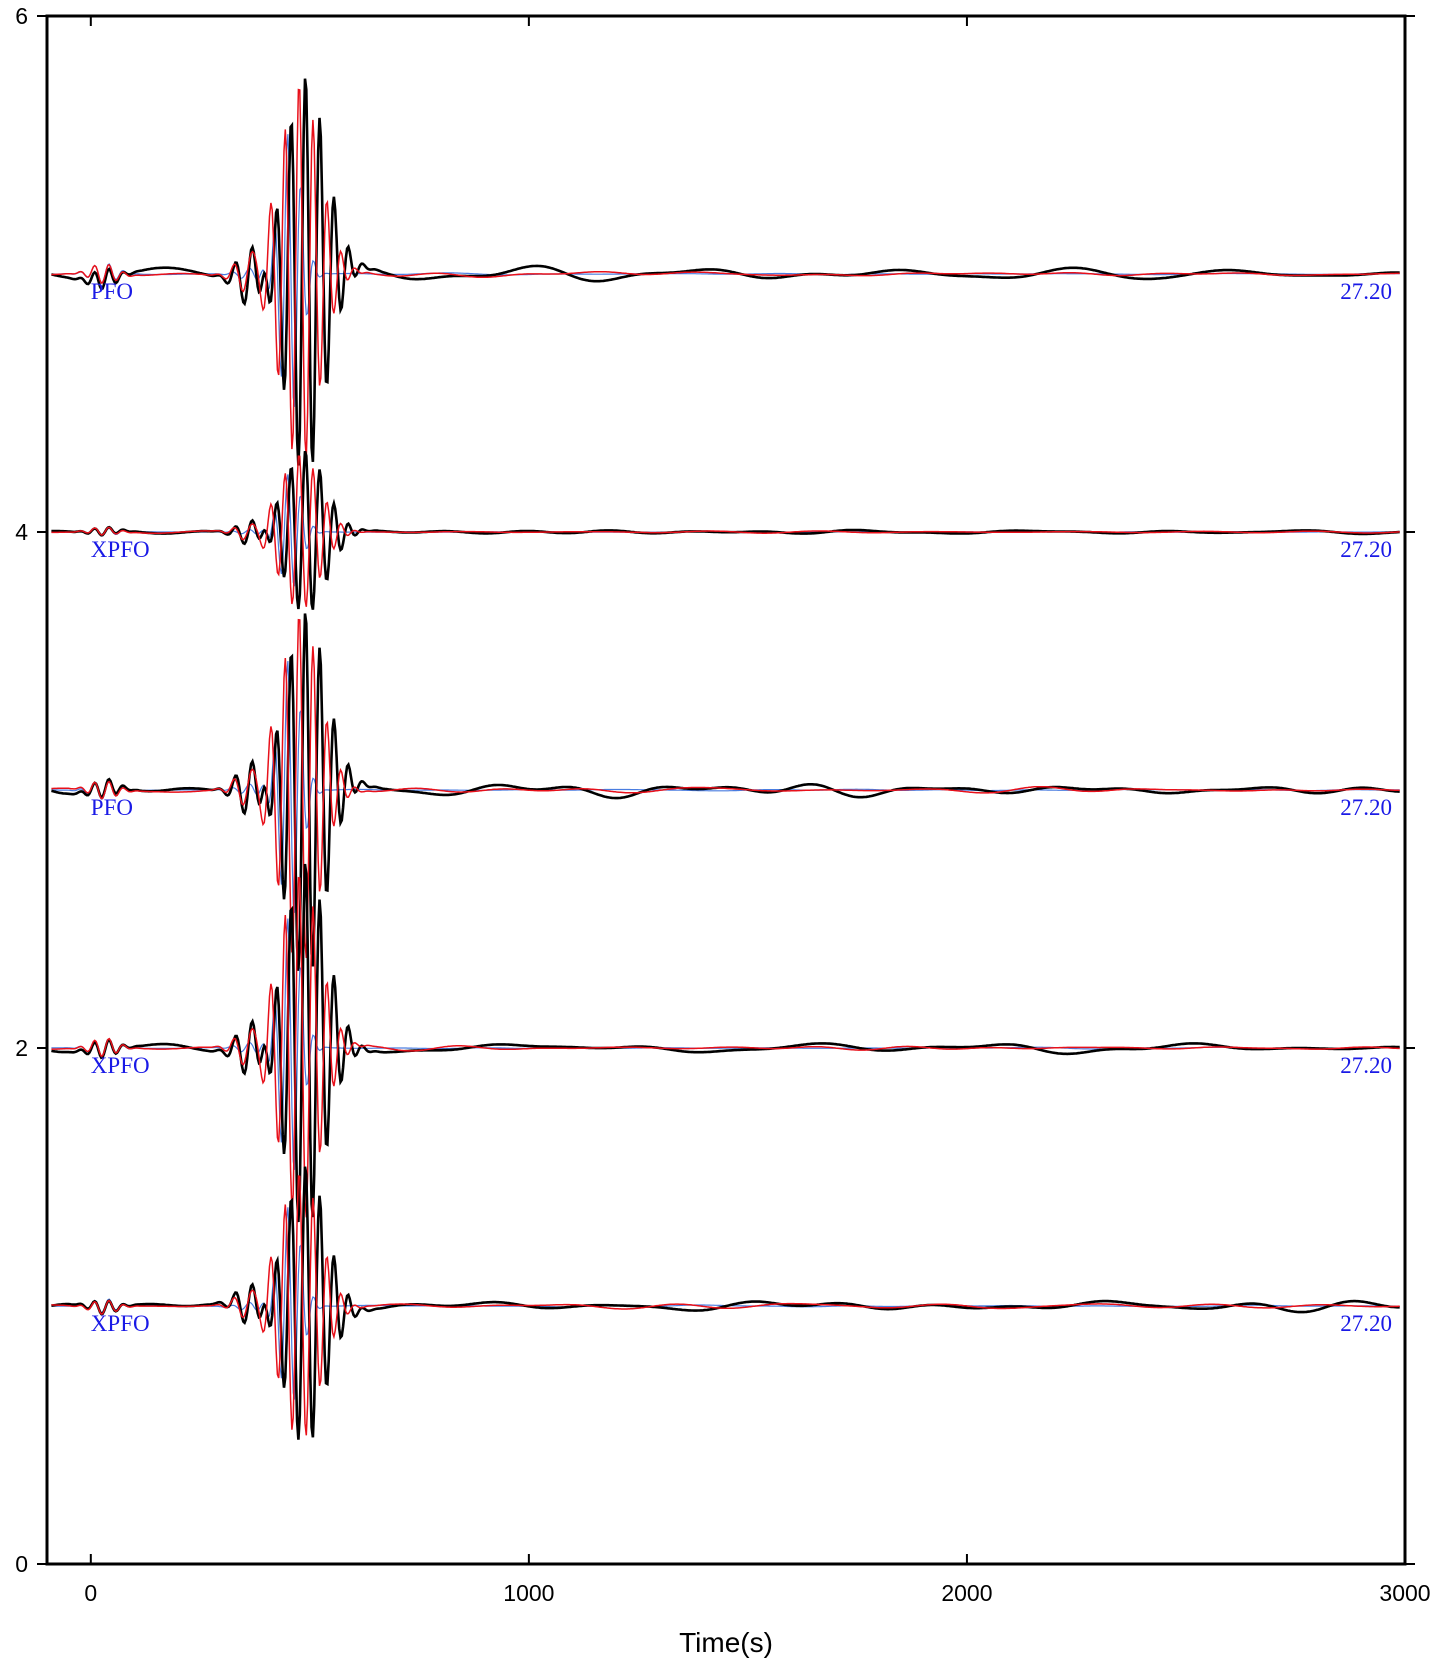  I want to click on x-tick-label: 1000, so click(528, 1593).